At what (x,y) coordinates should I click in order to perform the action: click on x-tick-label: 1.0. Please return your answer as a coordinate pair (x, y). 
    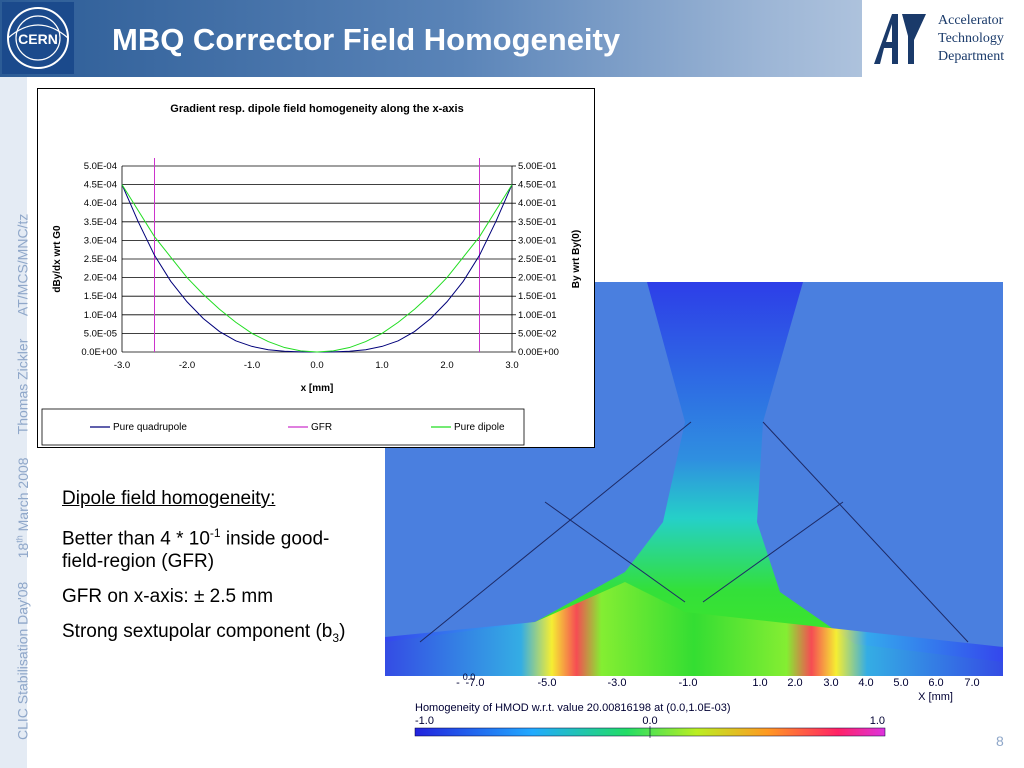
    Looking at the image, I should click on (381, 365).